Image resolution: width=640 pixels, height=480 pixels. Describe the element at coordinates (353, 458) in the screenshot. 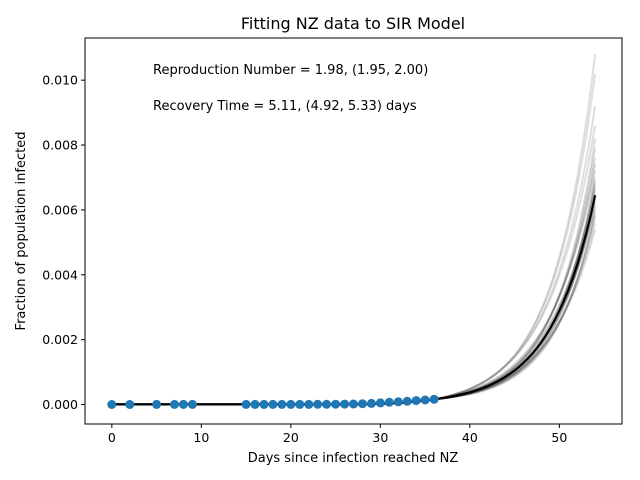

I see `x-axis-label: Days since infection reached NZ` at that location.